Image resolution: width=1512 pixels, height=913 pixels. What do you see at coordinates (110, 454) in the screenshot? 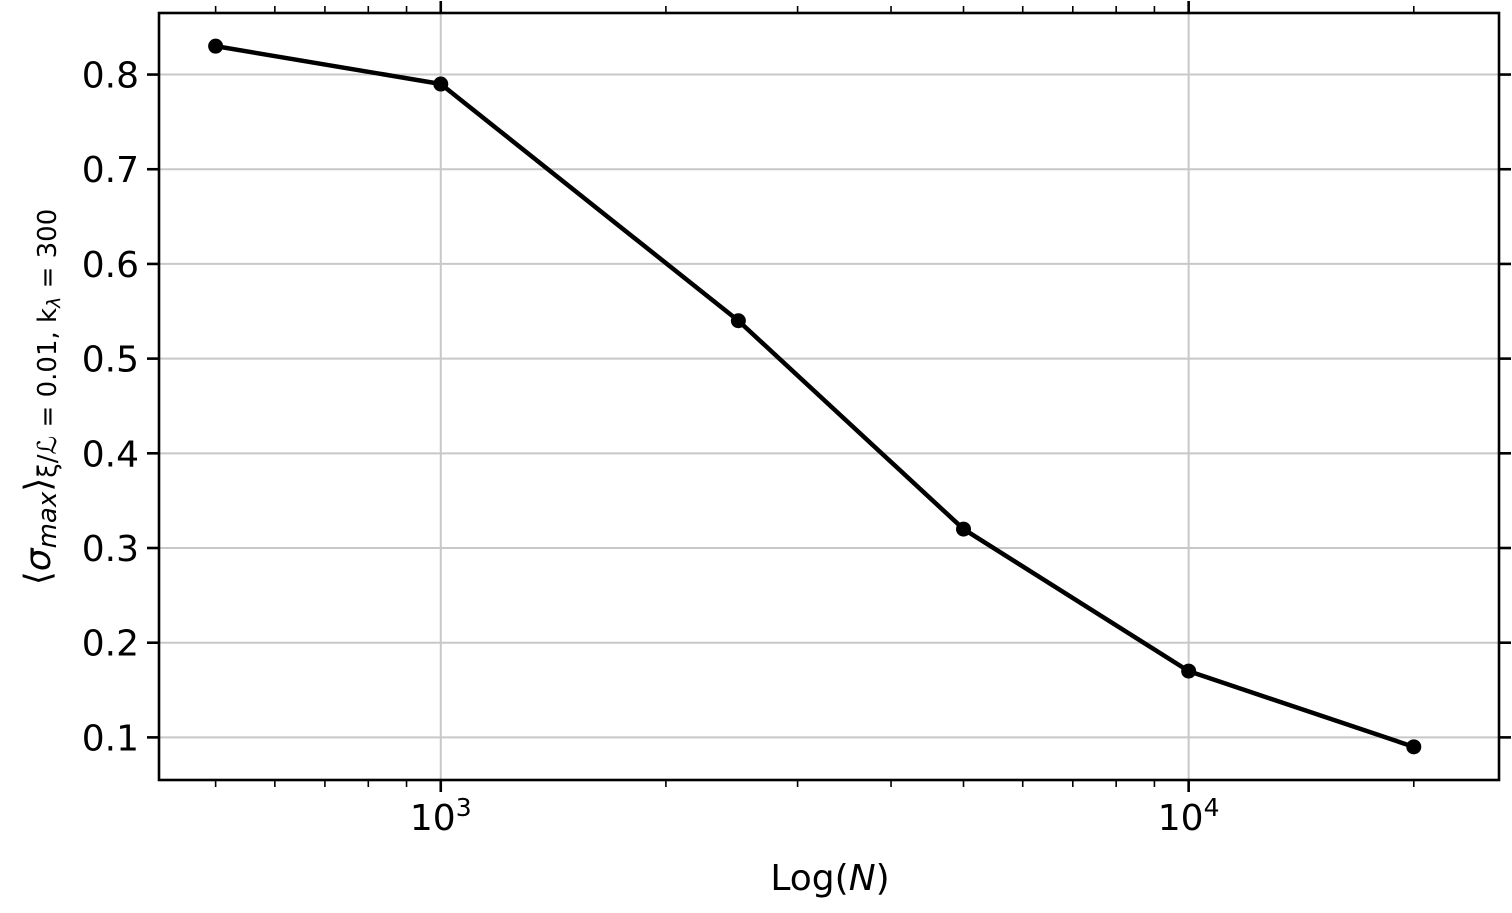
I see `y-tick-label: 0.4` at bounding box center [110, 454].